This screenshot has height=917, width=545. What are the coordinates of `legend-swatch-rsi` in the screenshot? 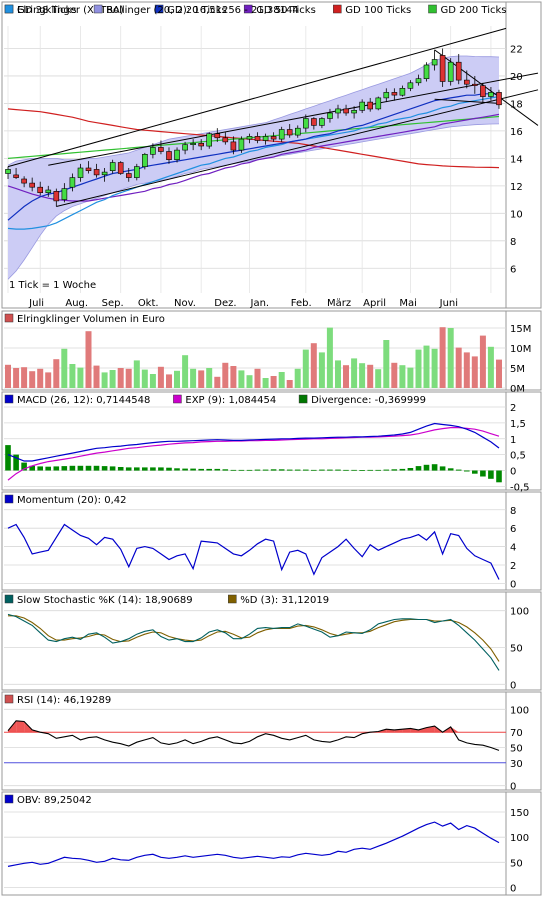 It's located at (9, 699).